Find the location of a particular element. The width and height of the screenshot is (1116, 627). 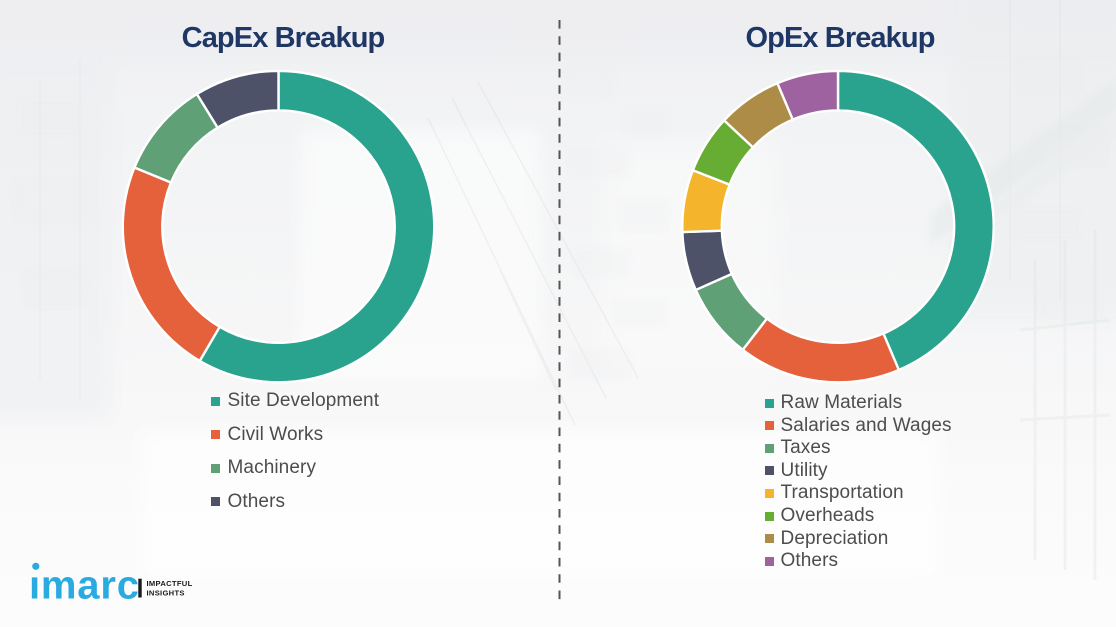

svg-text: INSIGHTS is located at coordinates (166, 592).